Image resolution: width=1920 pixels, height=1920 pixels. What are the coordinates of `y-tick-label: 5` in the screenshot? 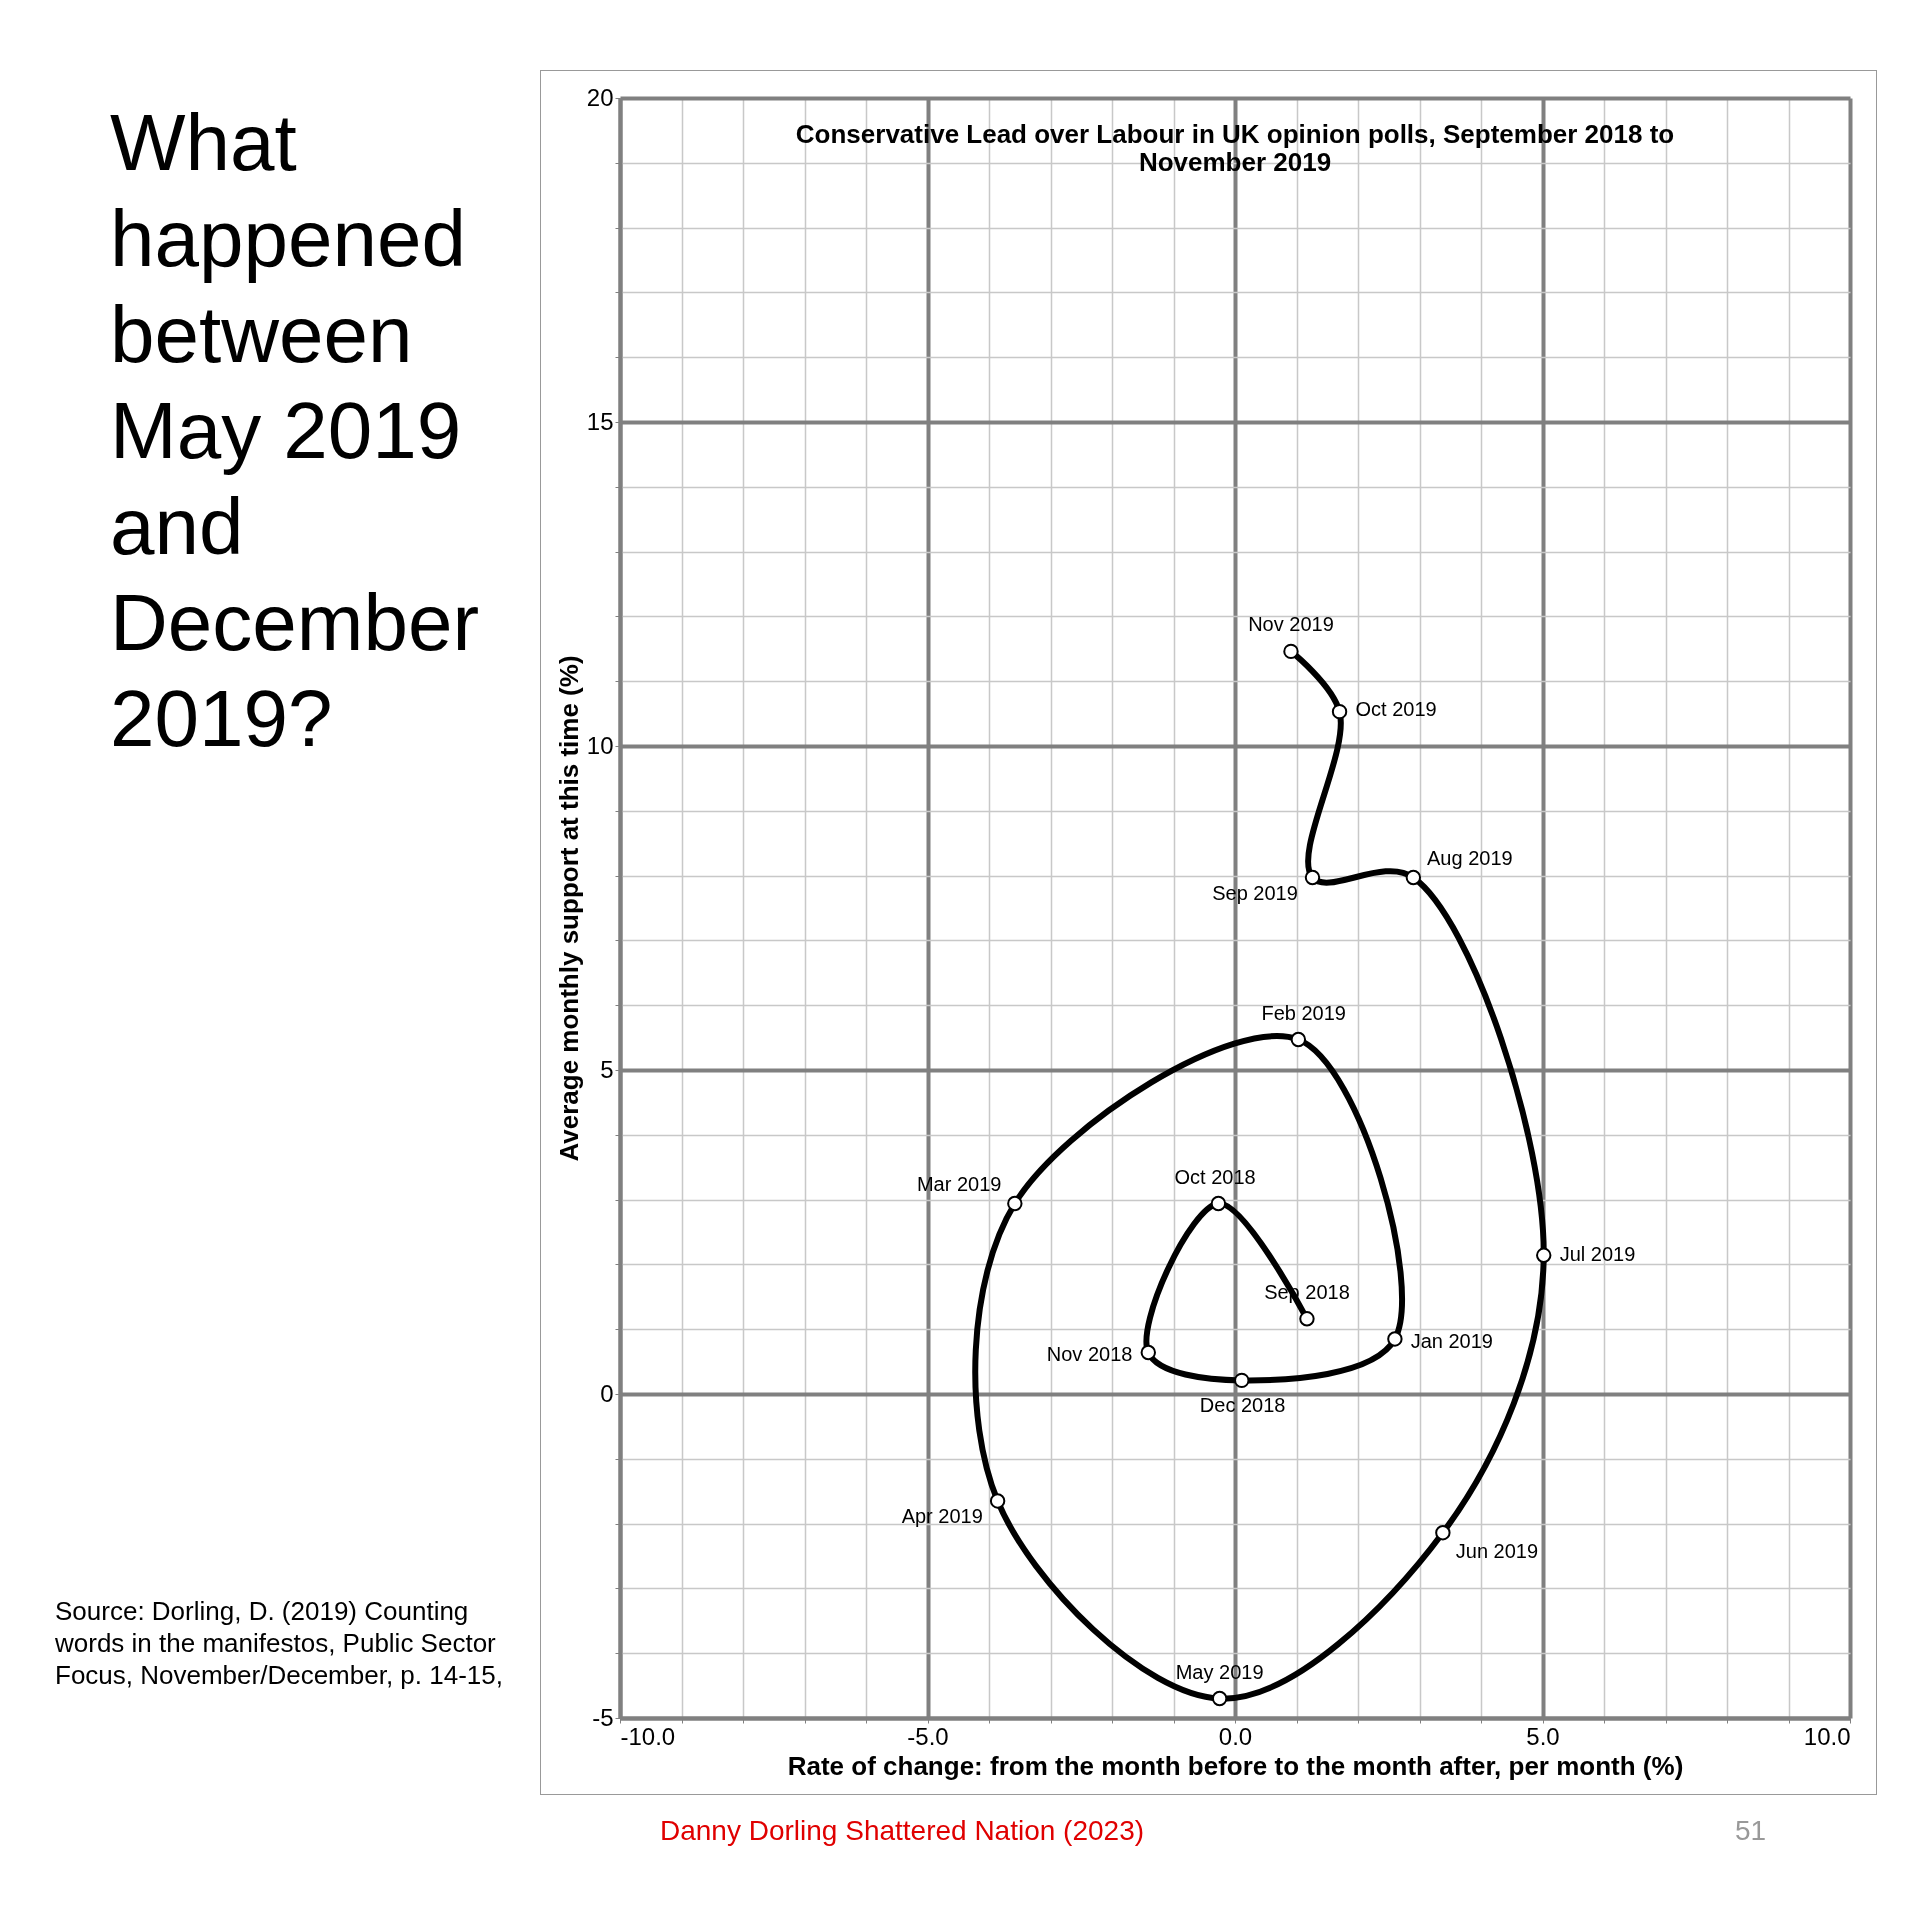 It's located at (607, 1069).